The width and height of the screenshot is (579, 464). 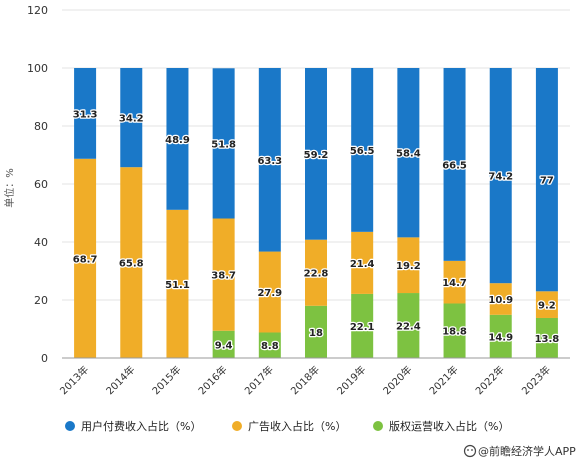 I want to click on x-tick-label: 2013年, so click(x=74, y=380).